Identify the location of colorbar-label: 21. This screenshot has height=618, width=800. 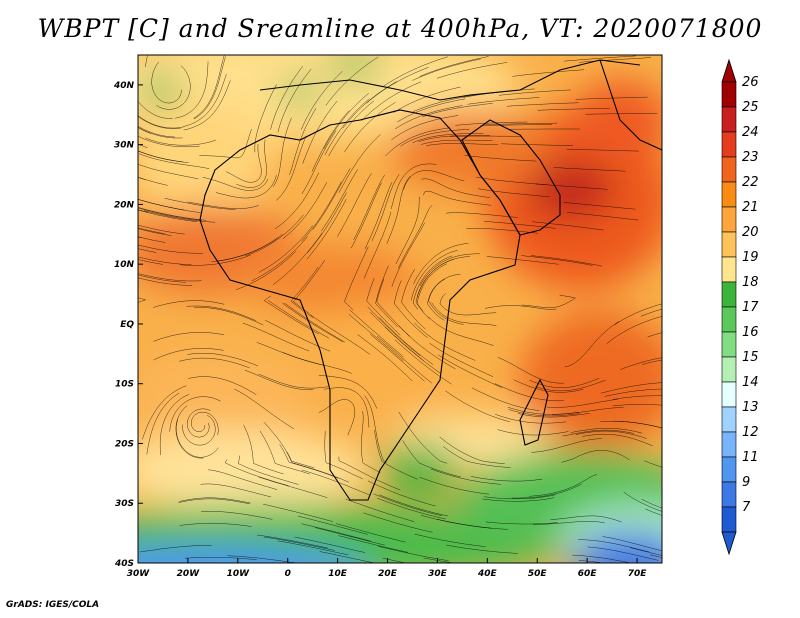
(750, 207).